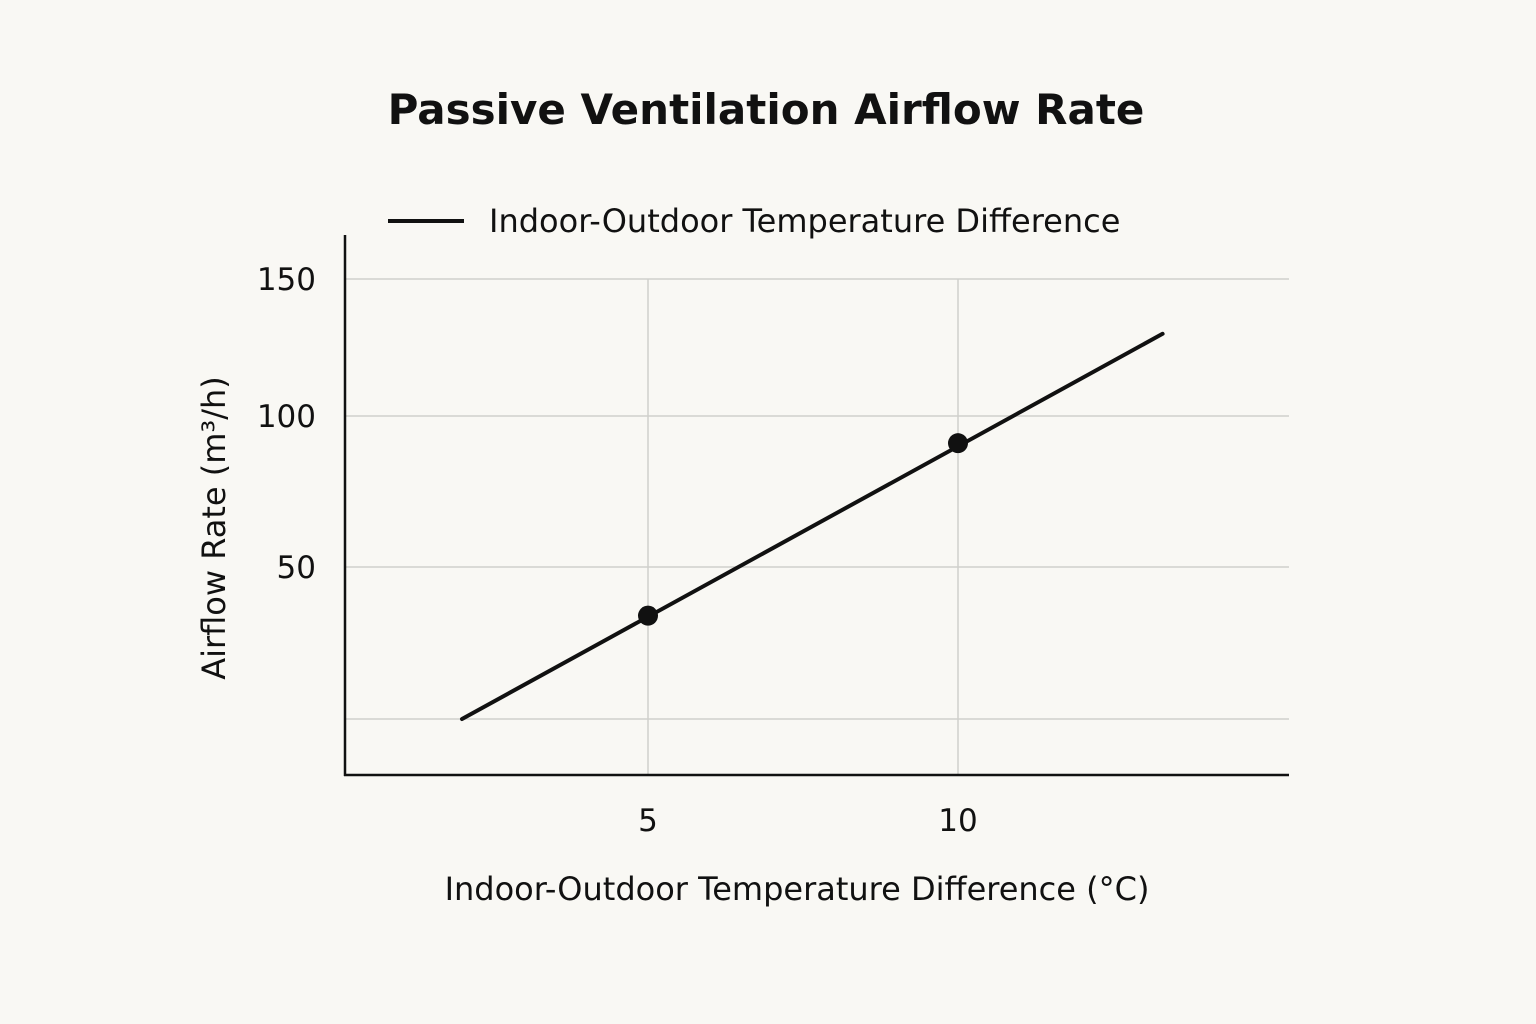  Describe the element at coordinates (766, 109) in the screenshot. I see `chart-title: Passive Ventilation Airflow Rate` at that location.